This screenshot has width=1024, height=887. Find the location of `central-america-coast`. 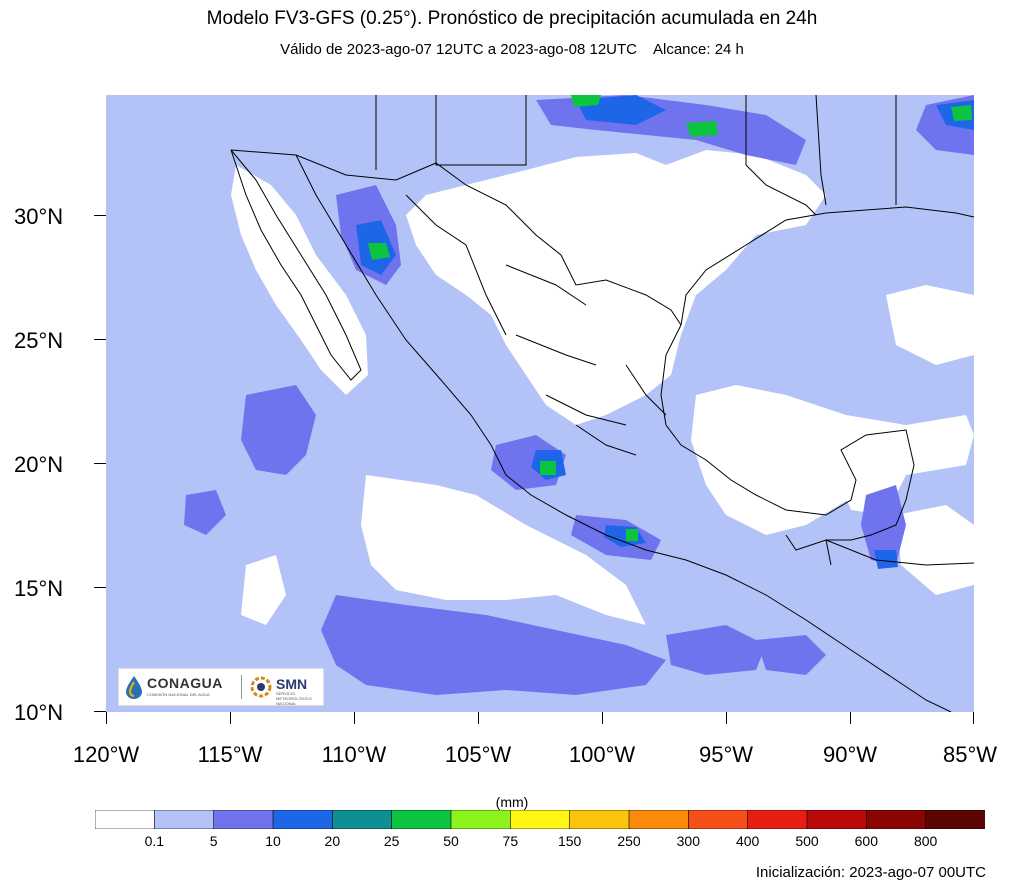

central-america-coast is located at coordinates (899, 552).